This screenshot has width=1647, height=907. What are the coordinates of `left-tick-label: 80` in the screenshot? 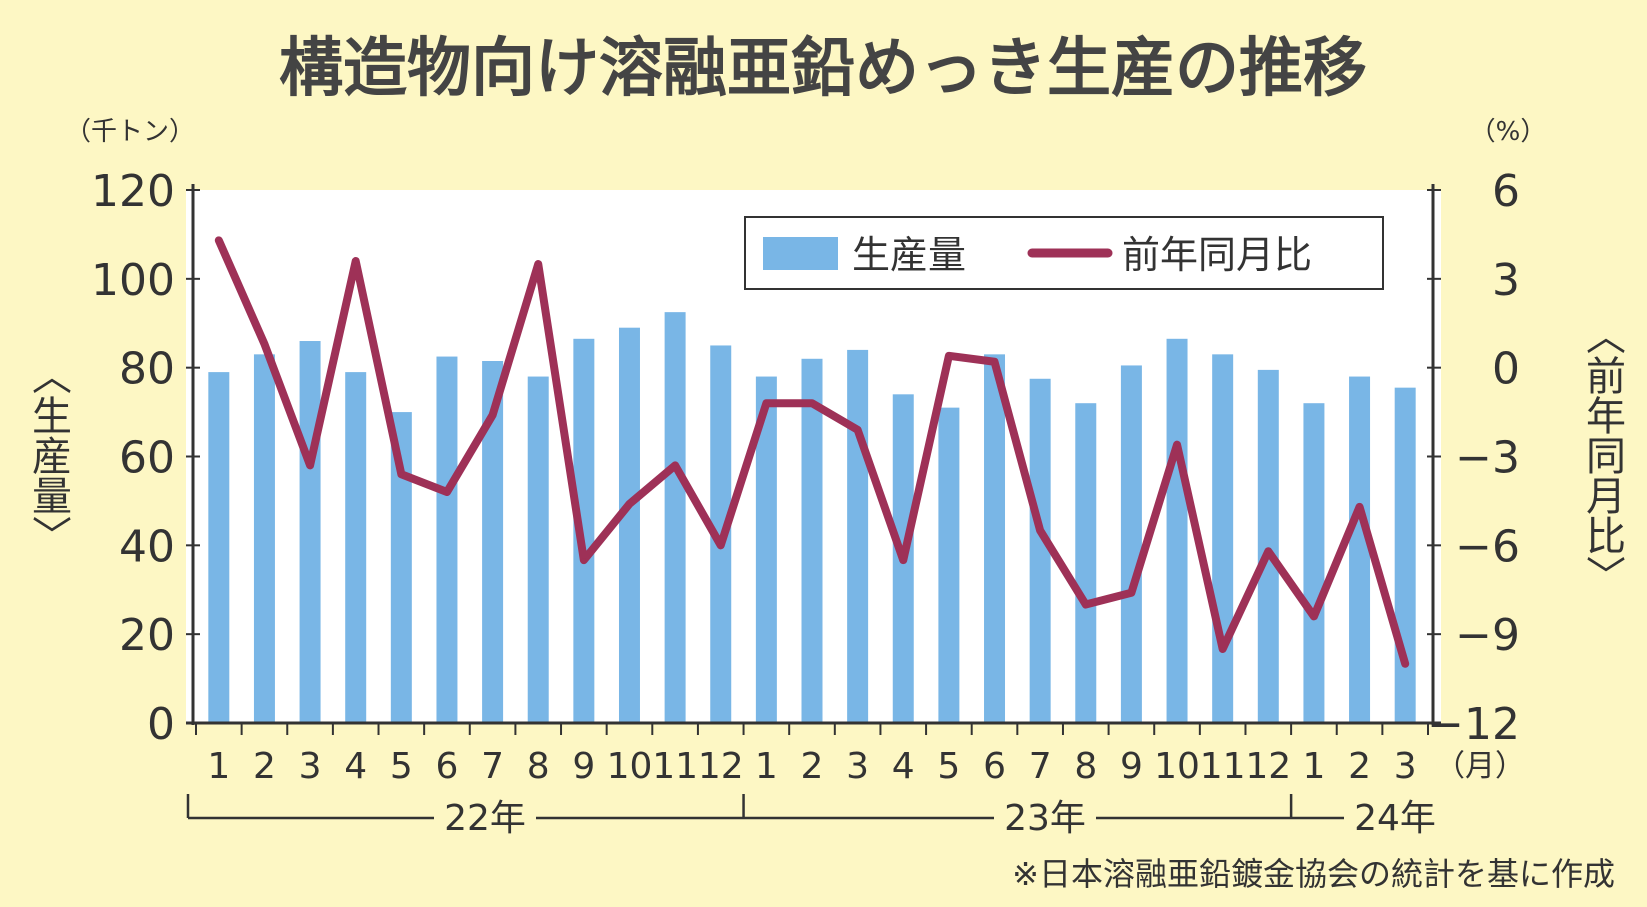 It's located at (147, 369).